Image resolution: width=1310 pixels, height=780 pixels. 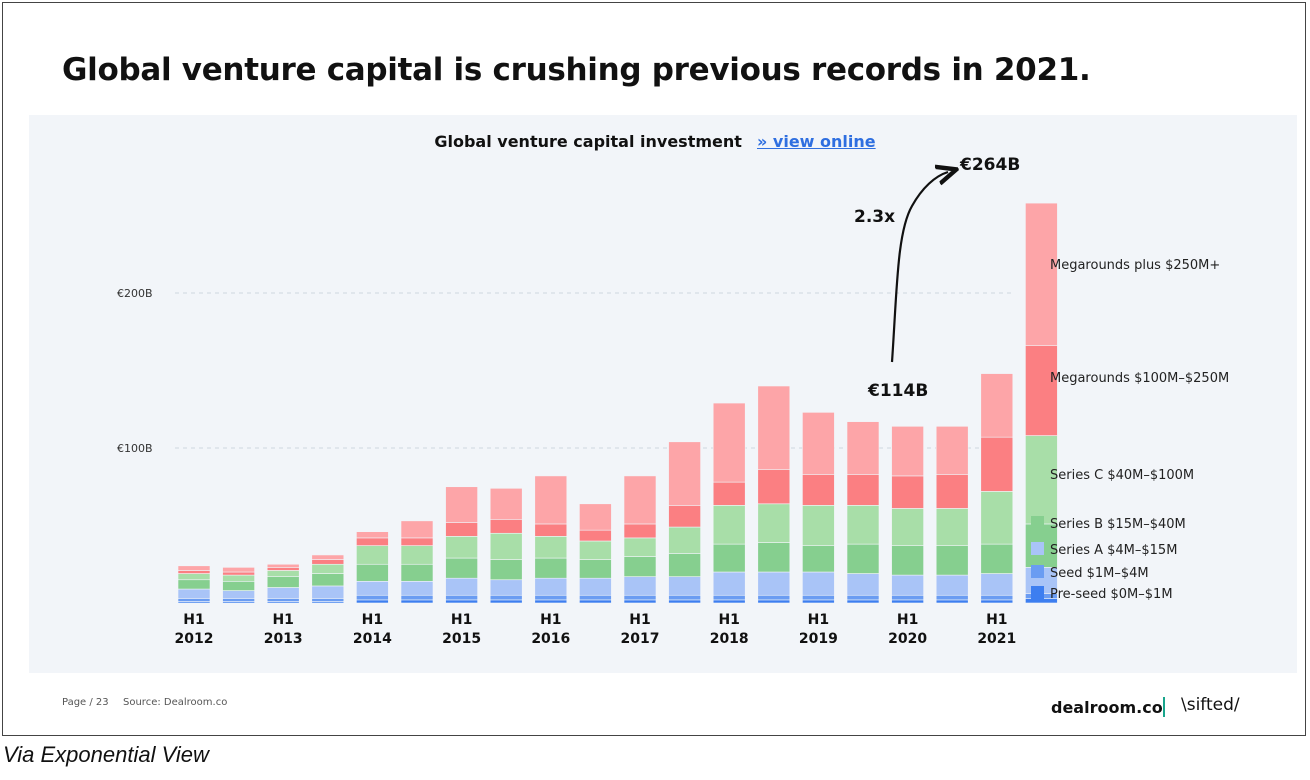 I want to click on y-tick-label: €100B, so click(x=135, y=448).